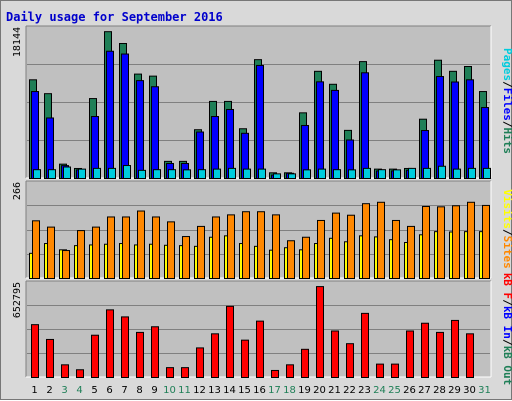  I want to click on x-tick-label-day-19: 19, so click(304, 390).